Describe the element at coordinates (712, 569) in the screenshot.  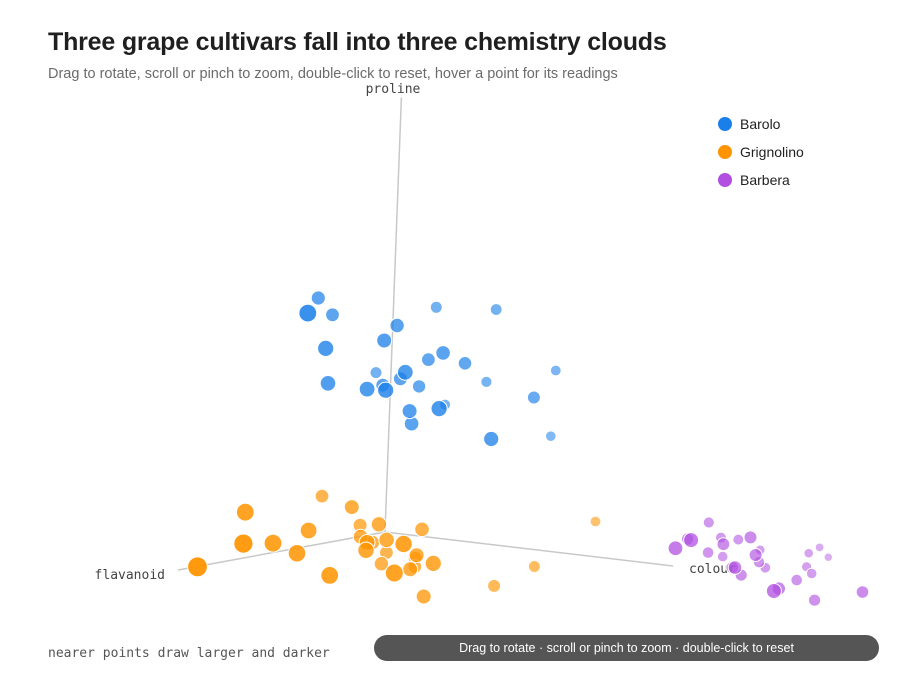
I see `axis-label-colour: colour` at that location.